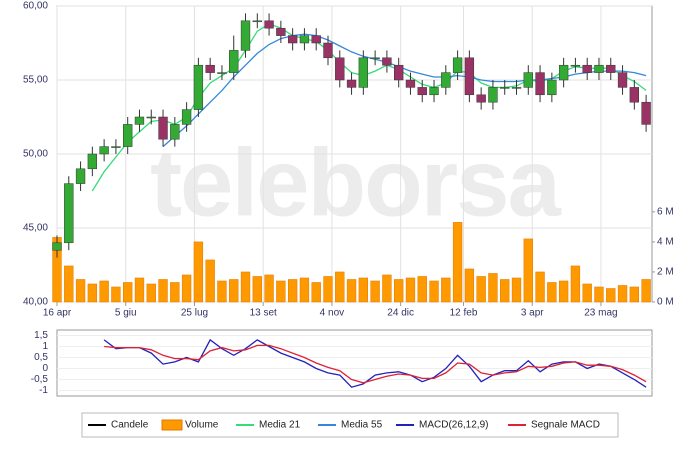  I want to click on y-tick-label: 50,00, so click(35, 154).